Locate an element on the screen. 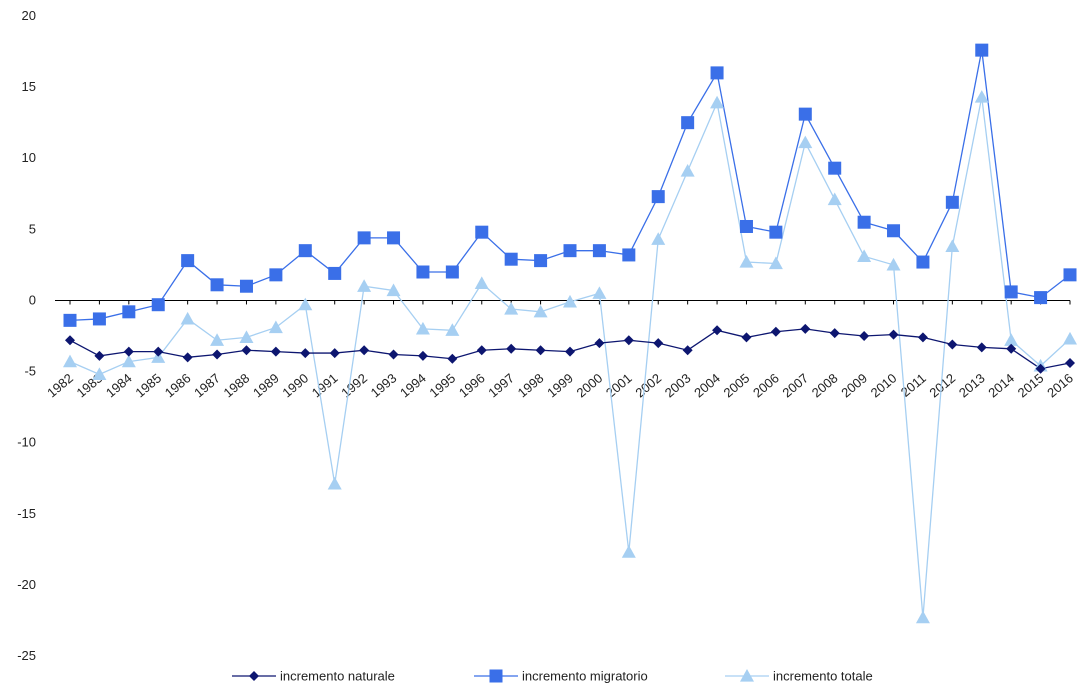 This screenshot has width=1082, height=683. x-tick-label: 2008 is located at coordinates (825, 385).